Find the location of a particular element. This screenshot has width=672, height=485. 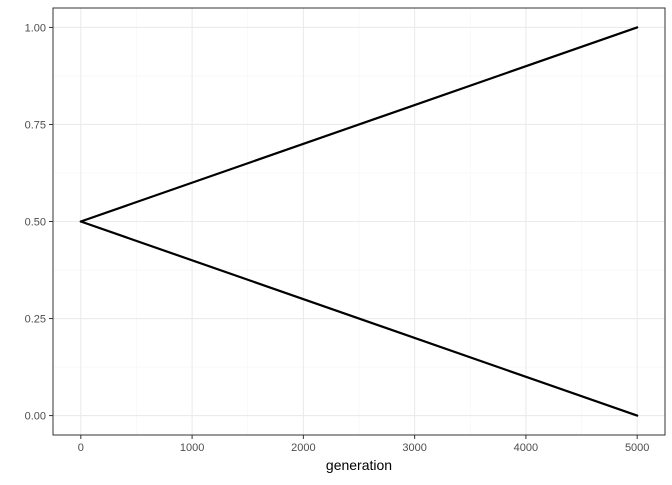

y-axis: 0.00 0.25 0.50 0.75 1.00 is located at coordinates (39, 222).